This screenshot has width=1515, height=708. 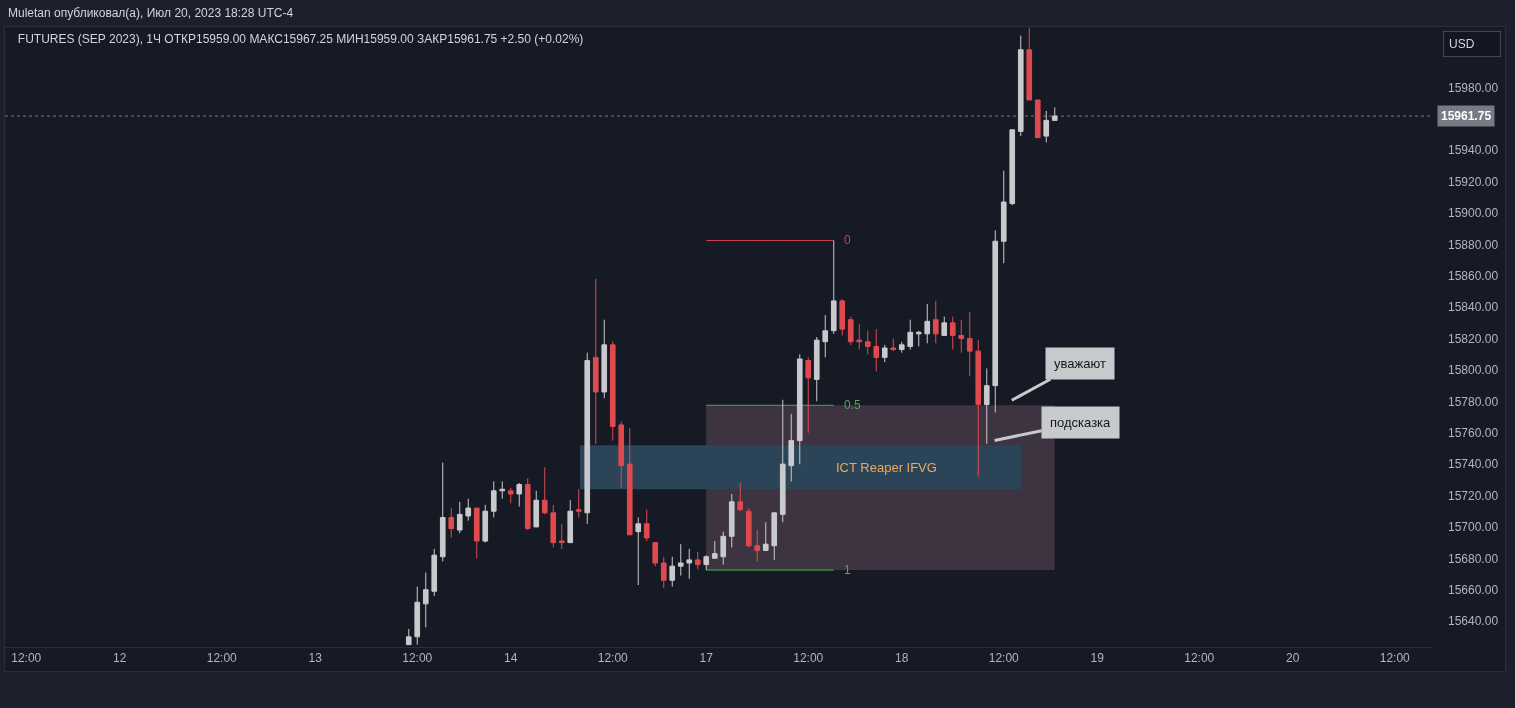 What do you see at coordinates (1473, 307) in the screenshot?
I see `y-tick-label: 15840.00` at bounding box center [1473, 307].